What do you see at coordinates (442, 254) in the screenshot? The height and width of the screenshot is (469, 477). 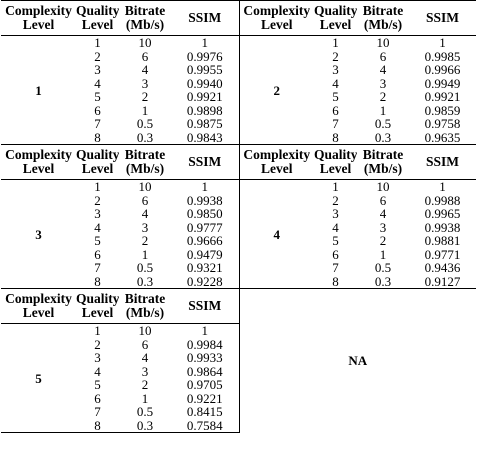 I see `ssim-value: 0.9771` at bounding box center [442, 254].